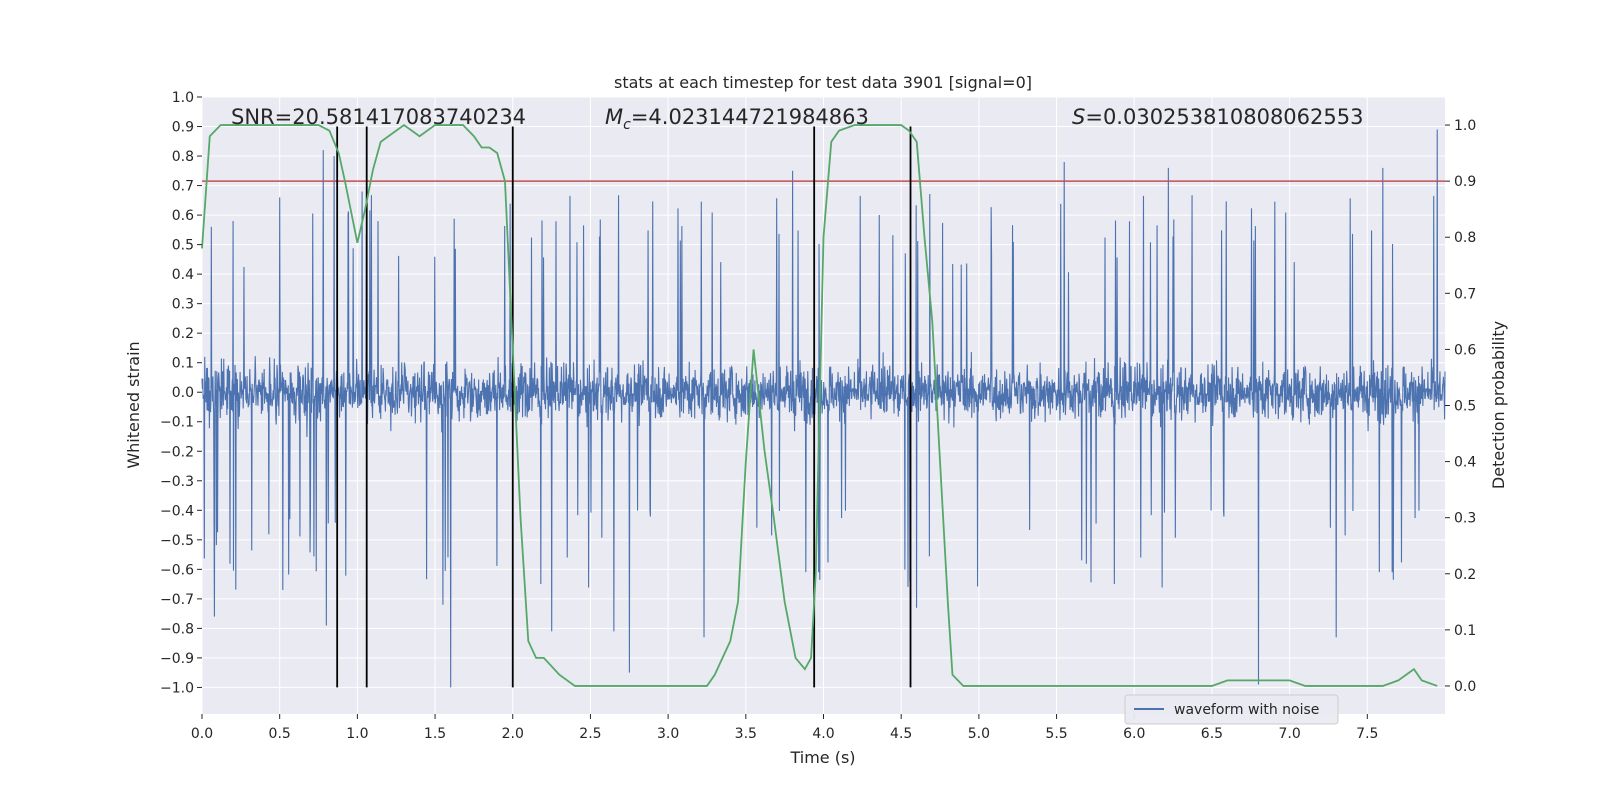  Describe the element at coordinates (183, 275) in the screenshot. I see `left-y-tick-label-6: 0.4` at that location.